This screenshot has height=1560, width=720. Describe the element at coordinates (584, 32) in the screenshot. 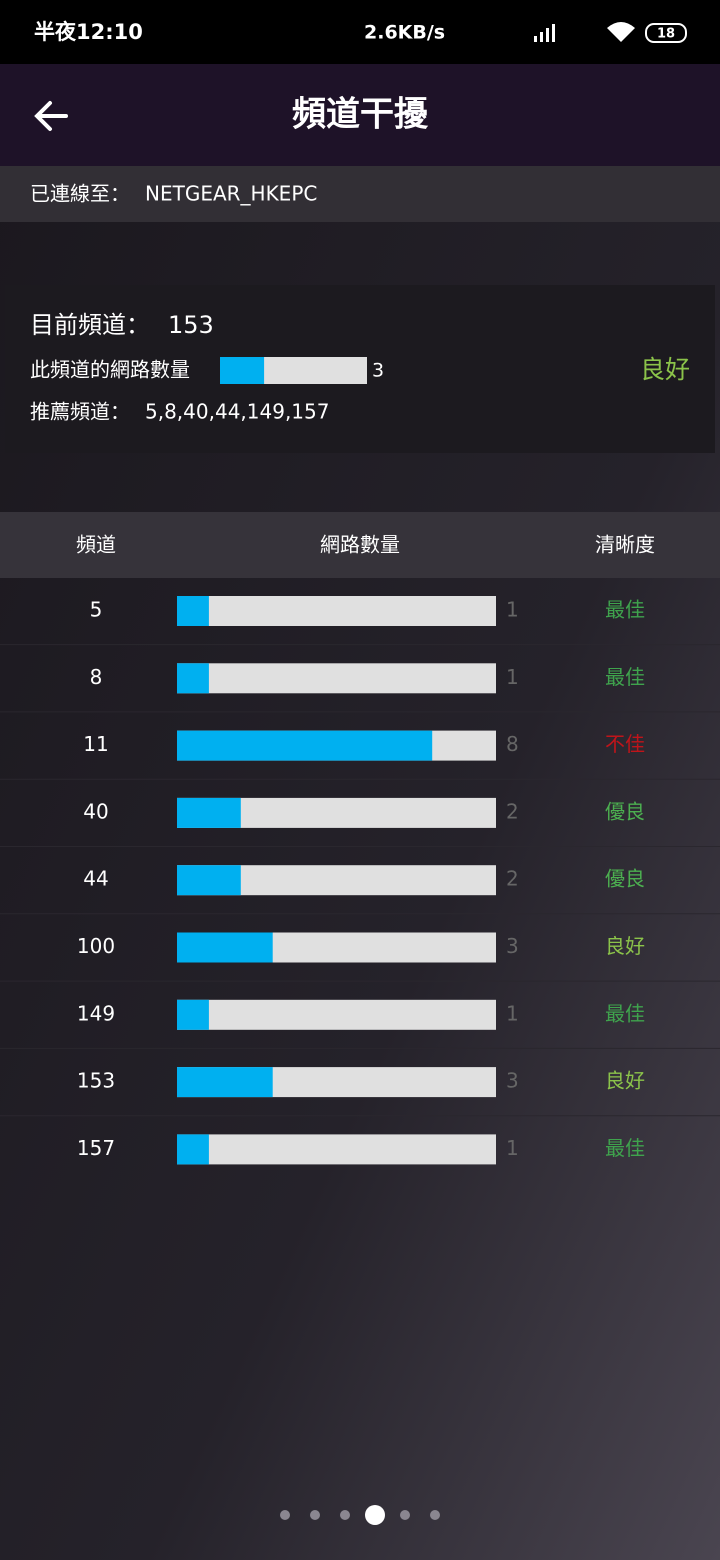

I see `status-icons` at that location.